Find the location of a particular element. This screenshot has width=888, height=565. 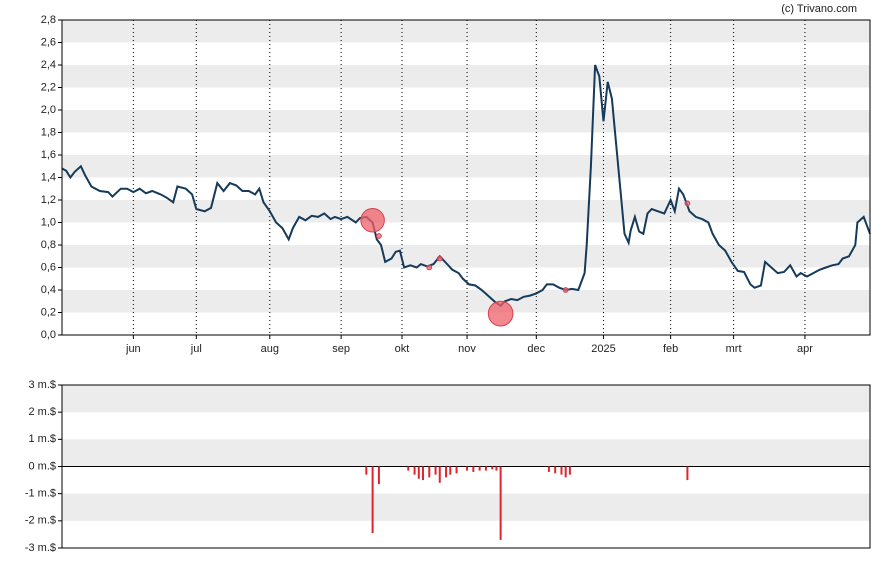

x-tick-label: jun is located at coordinates (133, 349).